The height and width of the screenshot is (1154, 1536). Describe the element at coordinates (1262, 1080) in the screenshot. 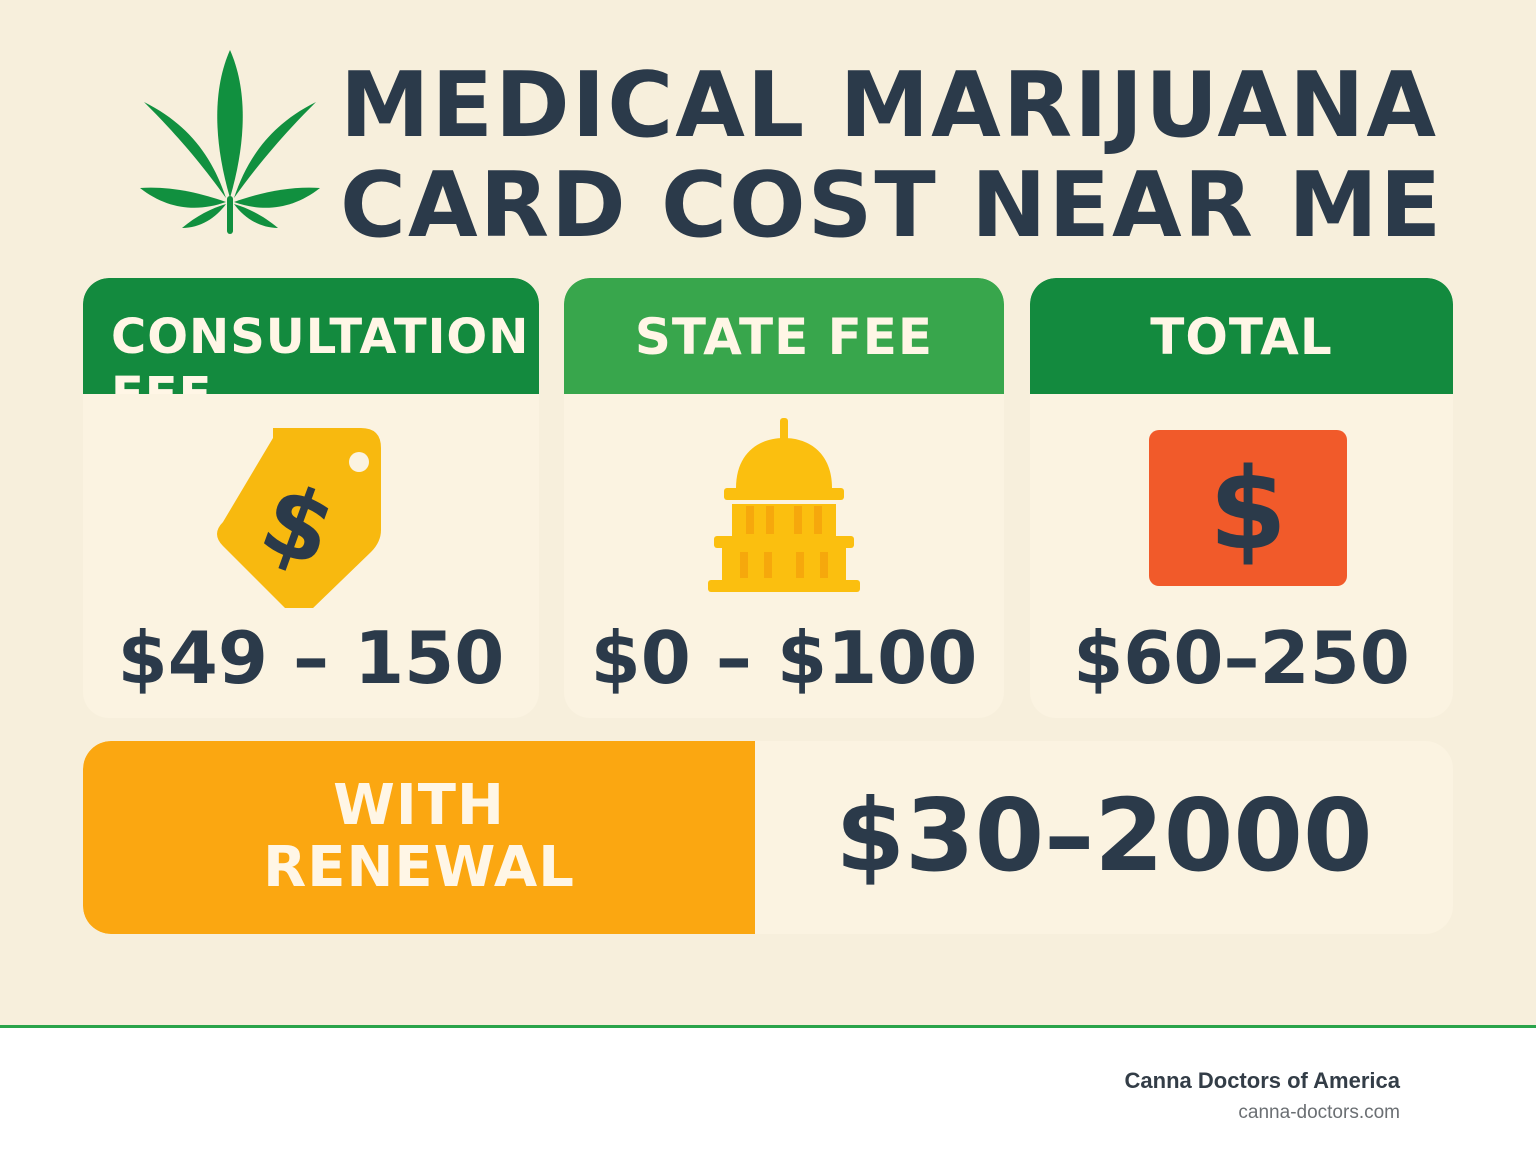

I see `brand-name: Canna Doctors of America` at that location.